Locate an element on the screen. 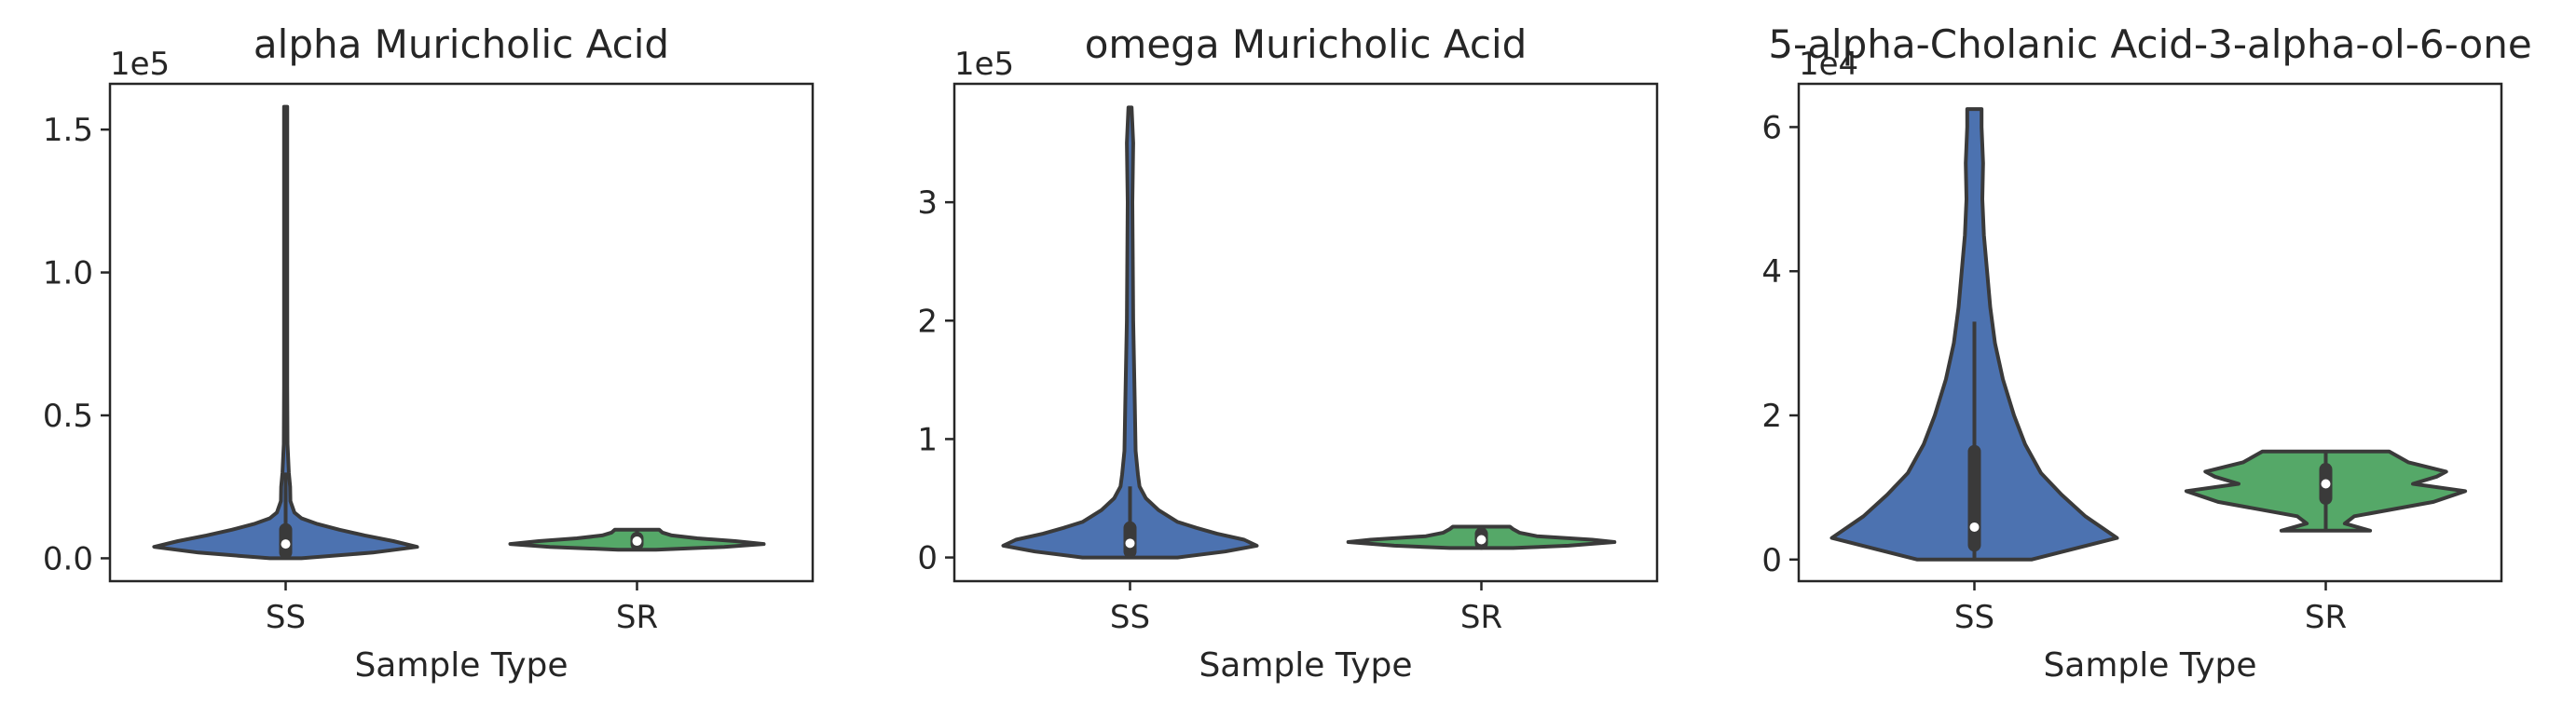 The width and height of the screenshot is (2576, 719). y-tick-label: 1 is located at coordinates (927, 439).